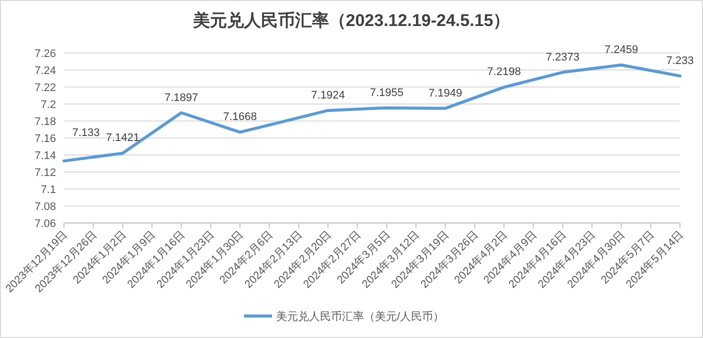  I want to click on legend-label: 美元兑人民币汇率（美元/人民币）, so click(360, 316).